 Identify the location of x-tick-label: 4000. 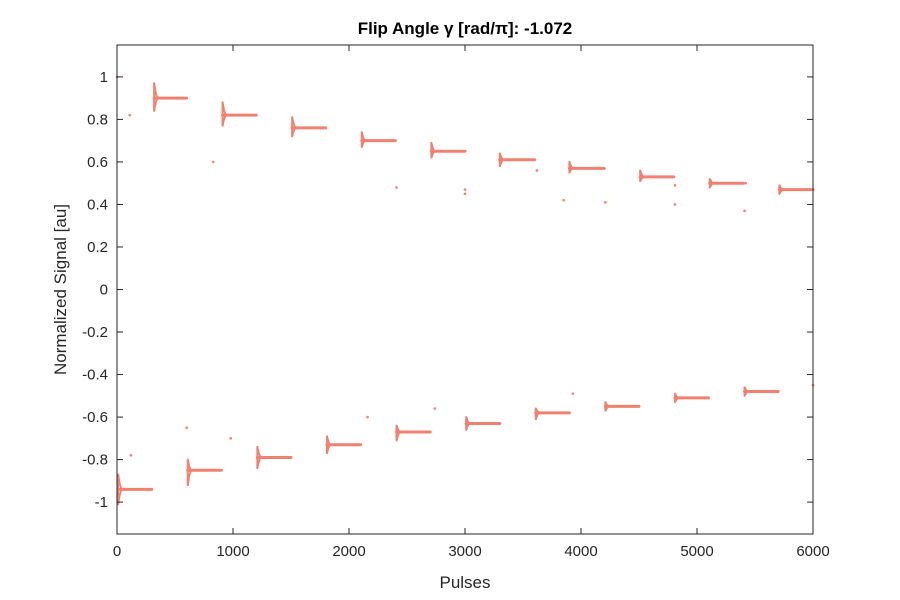
(580, 551).